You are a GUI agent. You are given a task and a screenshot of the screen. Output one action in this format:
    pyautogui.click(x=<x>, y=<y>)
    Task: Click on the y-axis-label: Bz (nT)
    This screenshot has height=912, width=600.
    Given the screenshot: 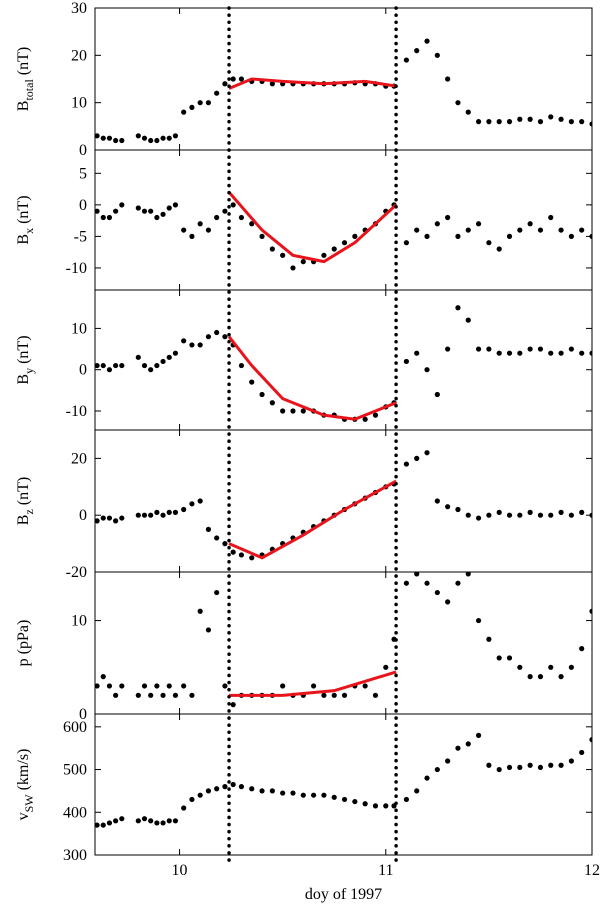 What is the action you would take?
    pyautogui.click(x=25, y=501)
    